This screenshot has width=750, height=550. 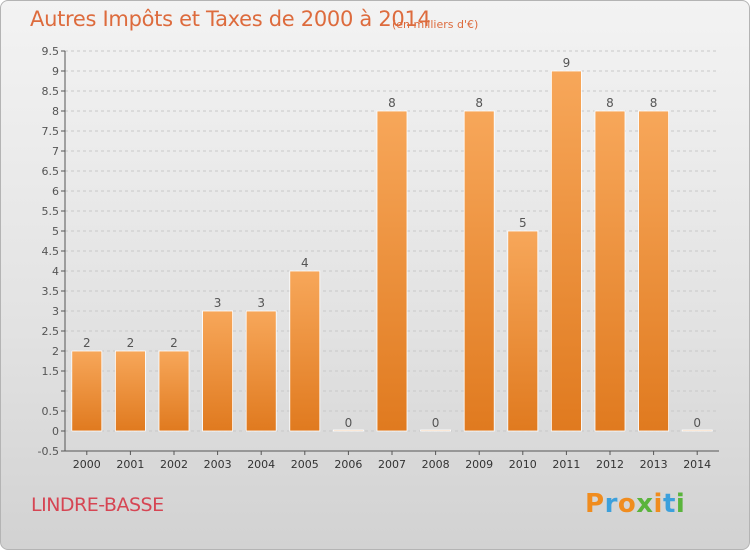 I want to click on brand-letter: r, so click(x=611, y=504).